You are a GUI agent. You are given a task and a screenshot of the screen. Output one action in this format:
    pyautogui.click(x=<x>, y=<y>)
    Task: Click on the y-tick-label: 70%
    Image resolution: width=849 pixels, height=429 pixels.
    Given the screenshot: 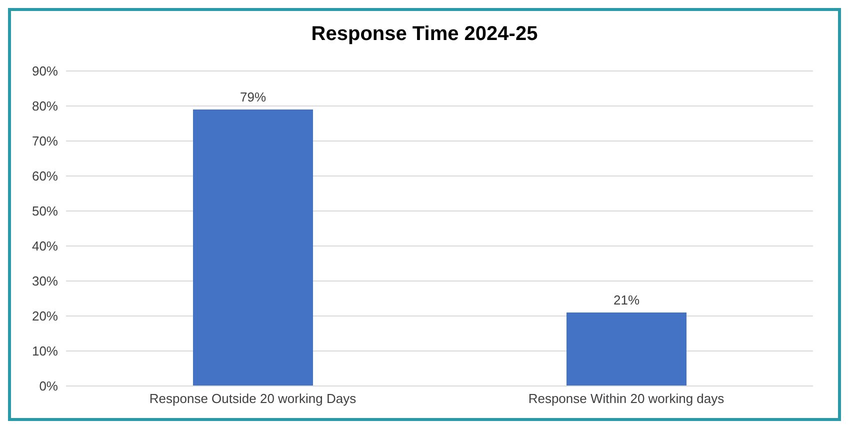 What is the action you would take?
    pyautogui.click(x=45, y=141)
    